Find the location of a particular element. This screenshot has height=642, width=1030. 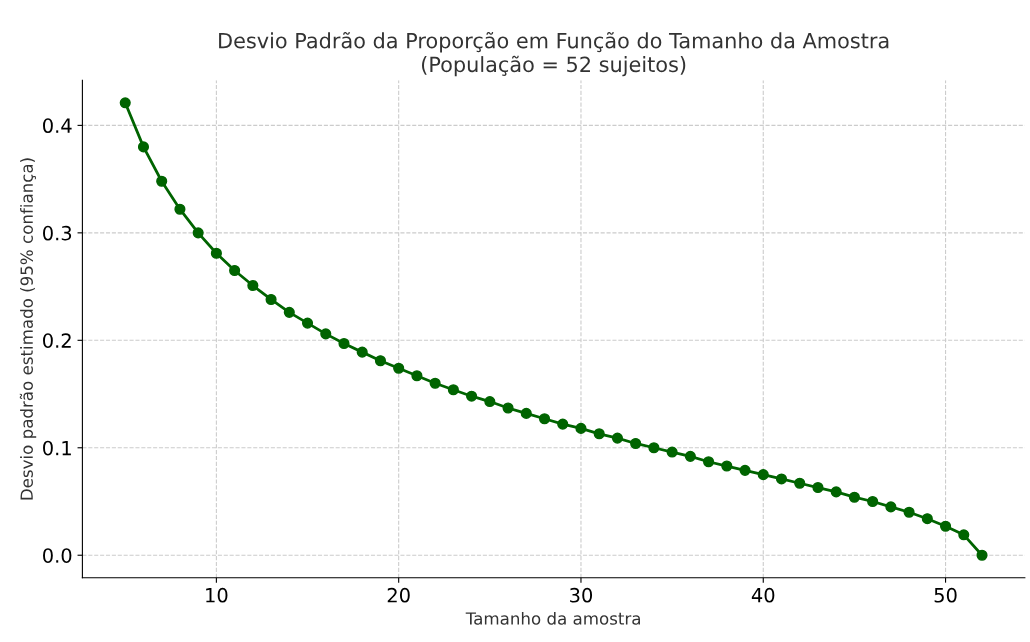

y-axis-title: Desvio padrão estimado (95% confiança) is located at coordinates (28, 329).